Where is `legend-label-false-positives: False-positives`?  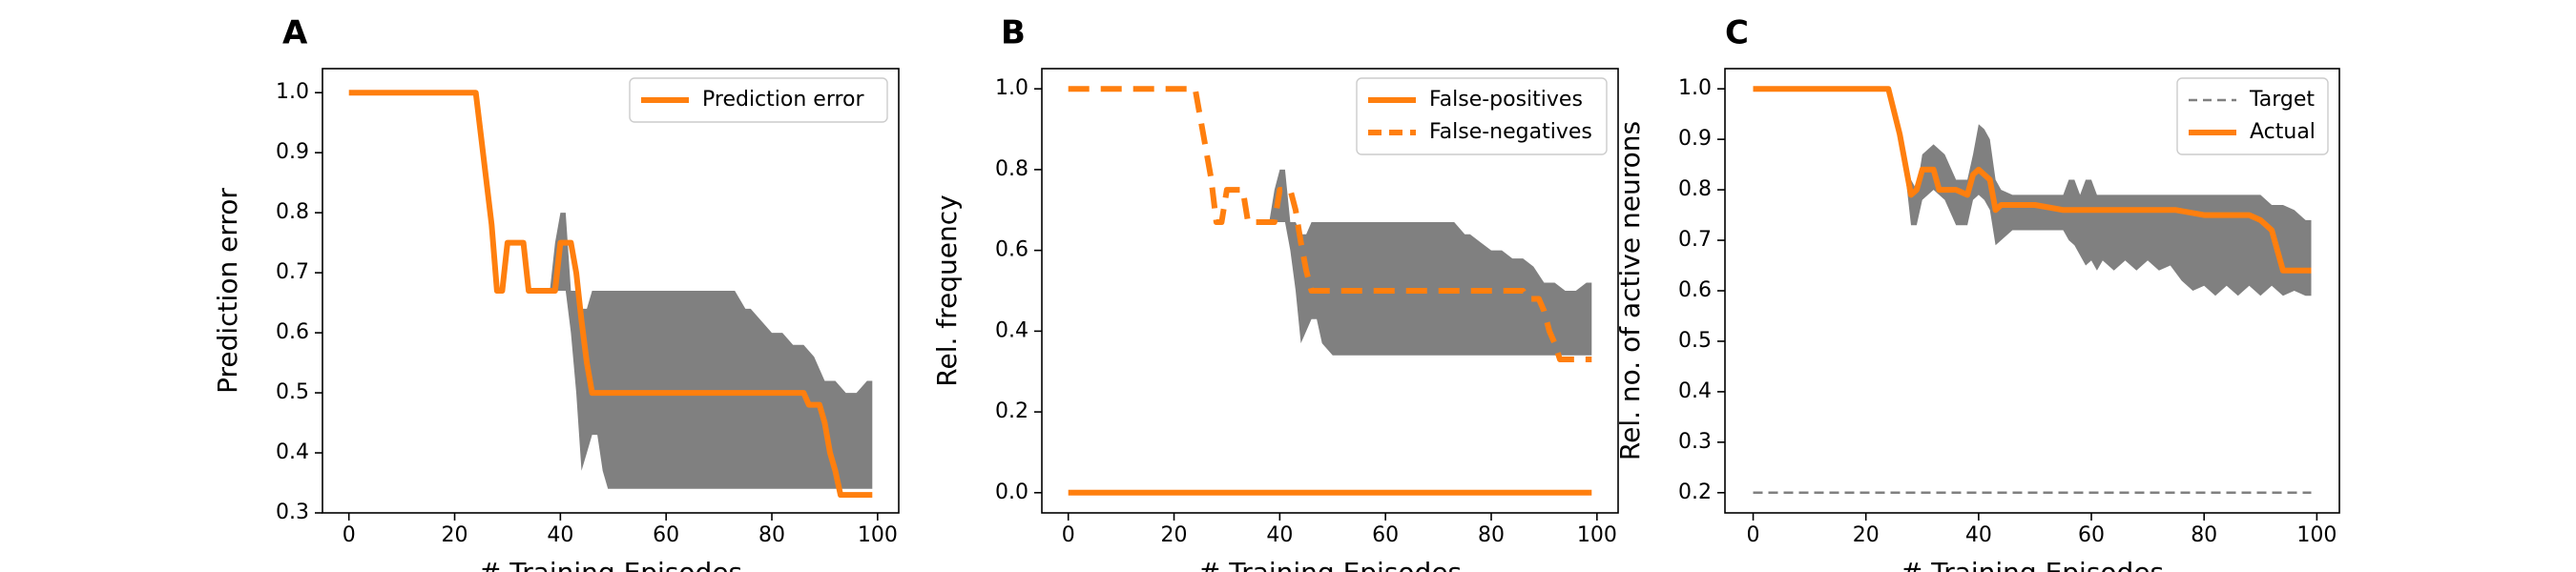 legend-label-false-positives: False-positives is located at coordinates (1506, 100).